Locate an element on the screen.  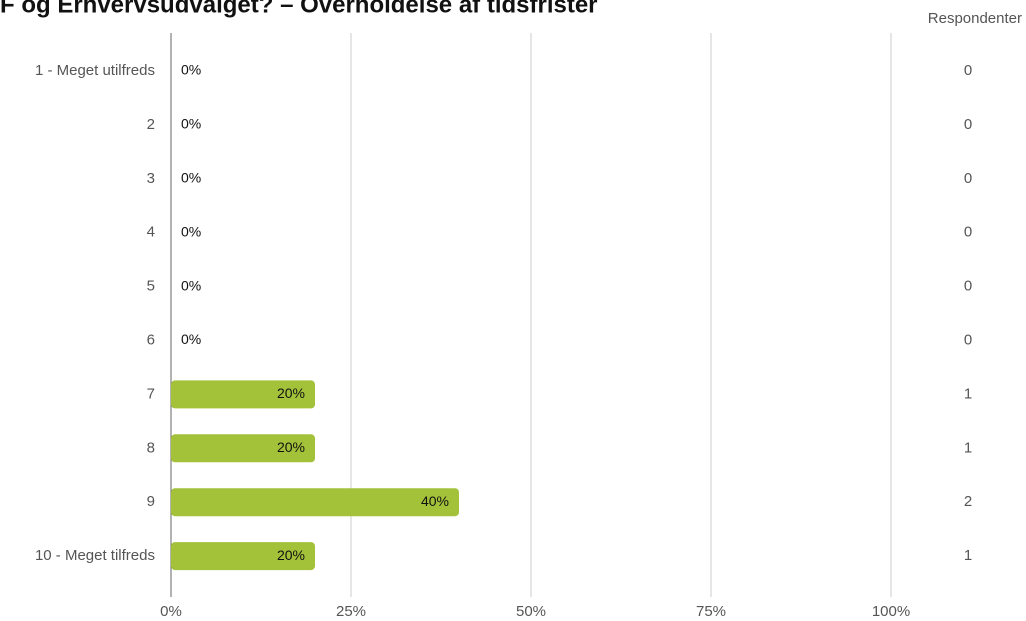
y-tick-label: 5 is located at coordinates (151, 286).